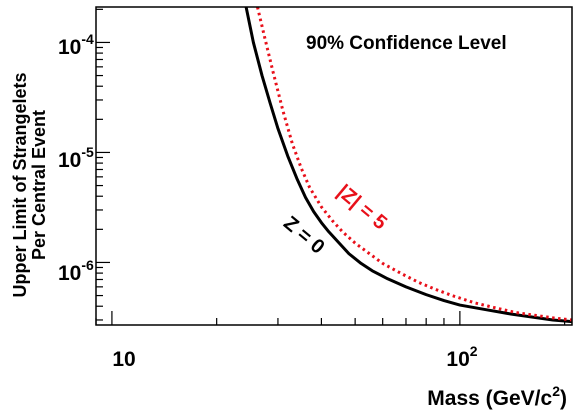  What do you see at coordinates (489, 398) in the screenshot?
I see `x-axis-title-text: Mass (GeV/c` at bounding box center [489, 398].